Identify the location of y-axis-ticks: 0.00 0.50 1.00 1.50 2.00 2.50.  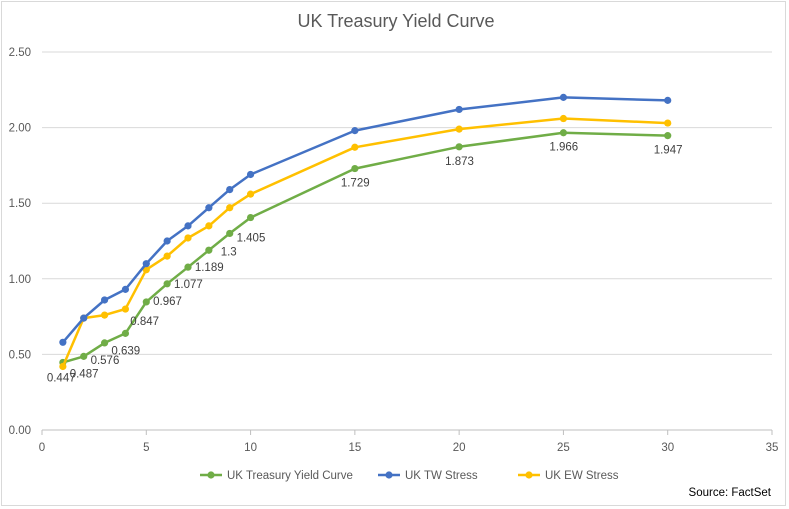
(20, 242).